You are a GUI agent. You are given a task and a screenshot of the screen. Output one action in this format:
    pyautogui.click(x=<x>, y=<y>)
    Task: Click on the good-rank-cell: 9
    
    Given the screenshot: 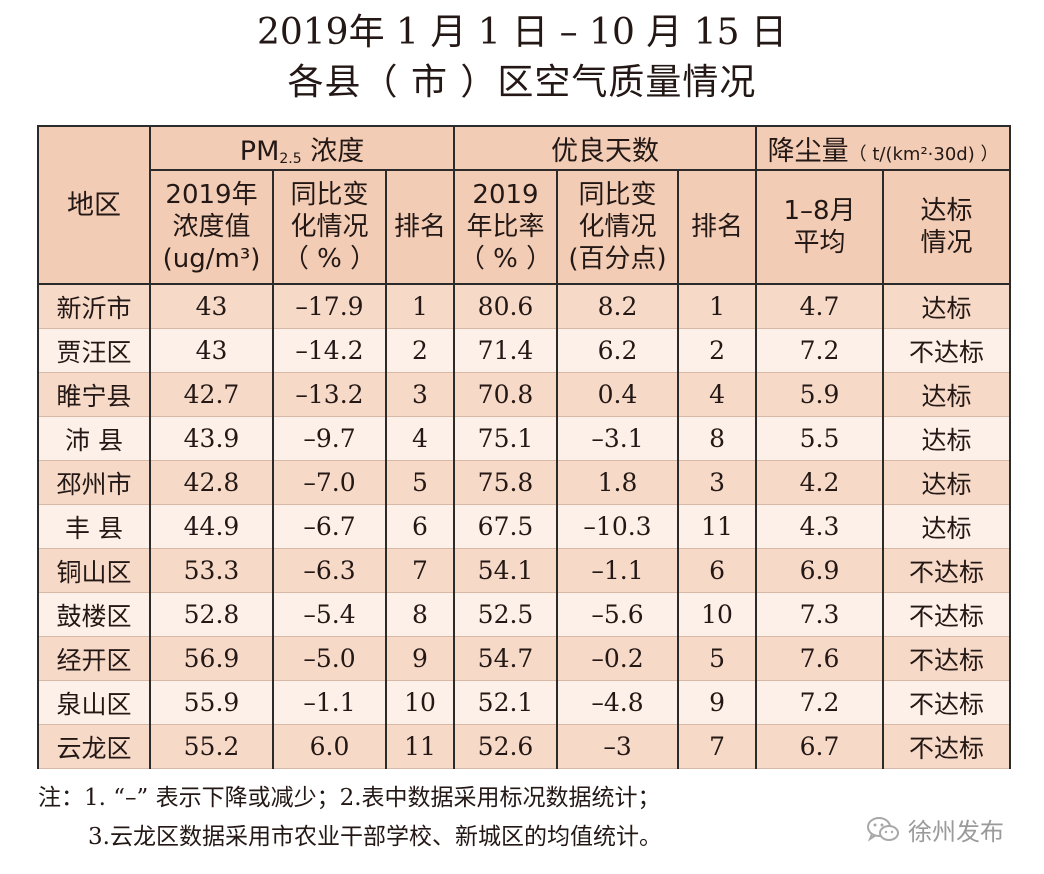 What is the action you would take?
    pyautogui.click(x=717, y=702)
    